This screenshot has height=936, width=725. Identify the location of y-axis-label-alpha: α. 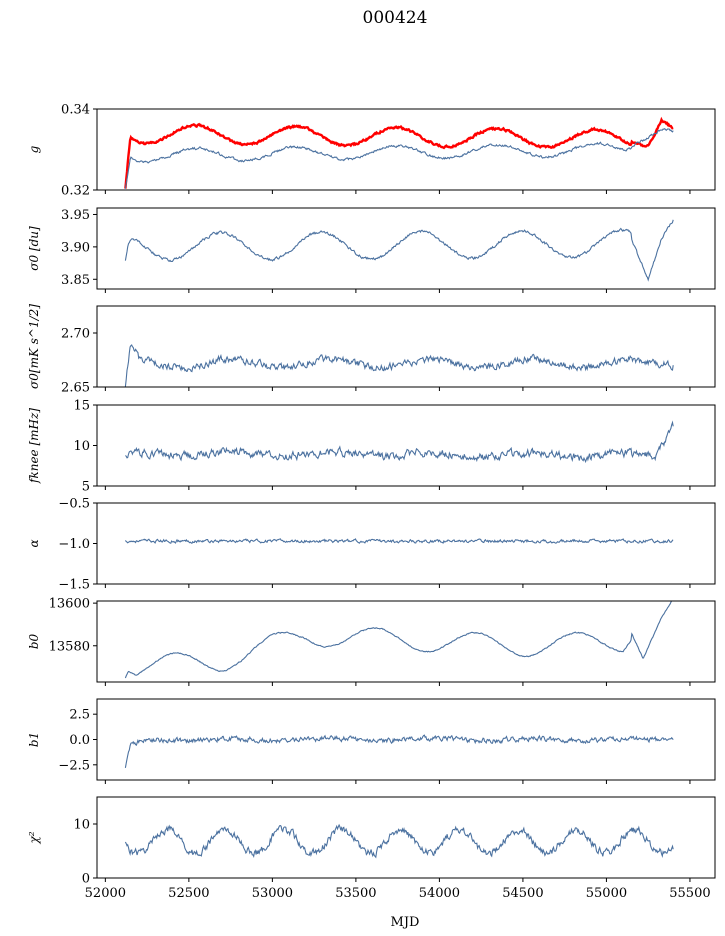
(34, 543).